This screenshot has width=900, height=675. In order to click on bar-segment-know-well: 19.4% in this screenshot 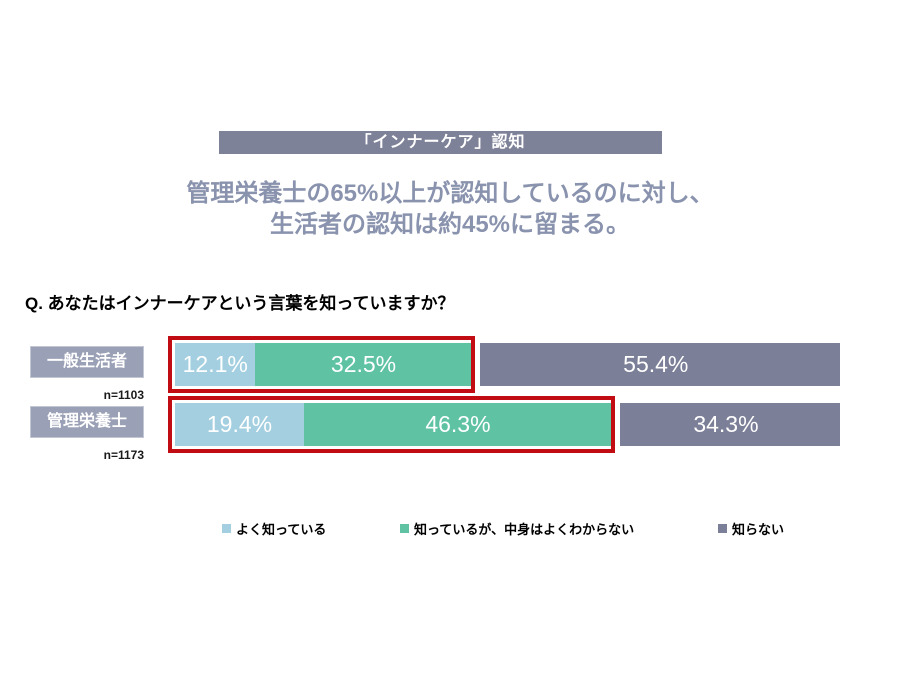, I will do `click(239, 424)`.